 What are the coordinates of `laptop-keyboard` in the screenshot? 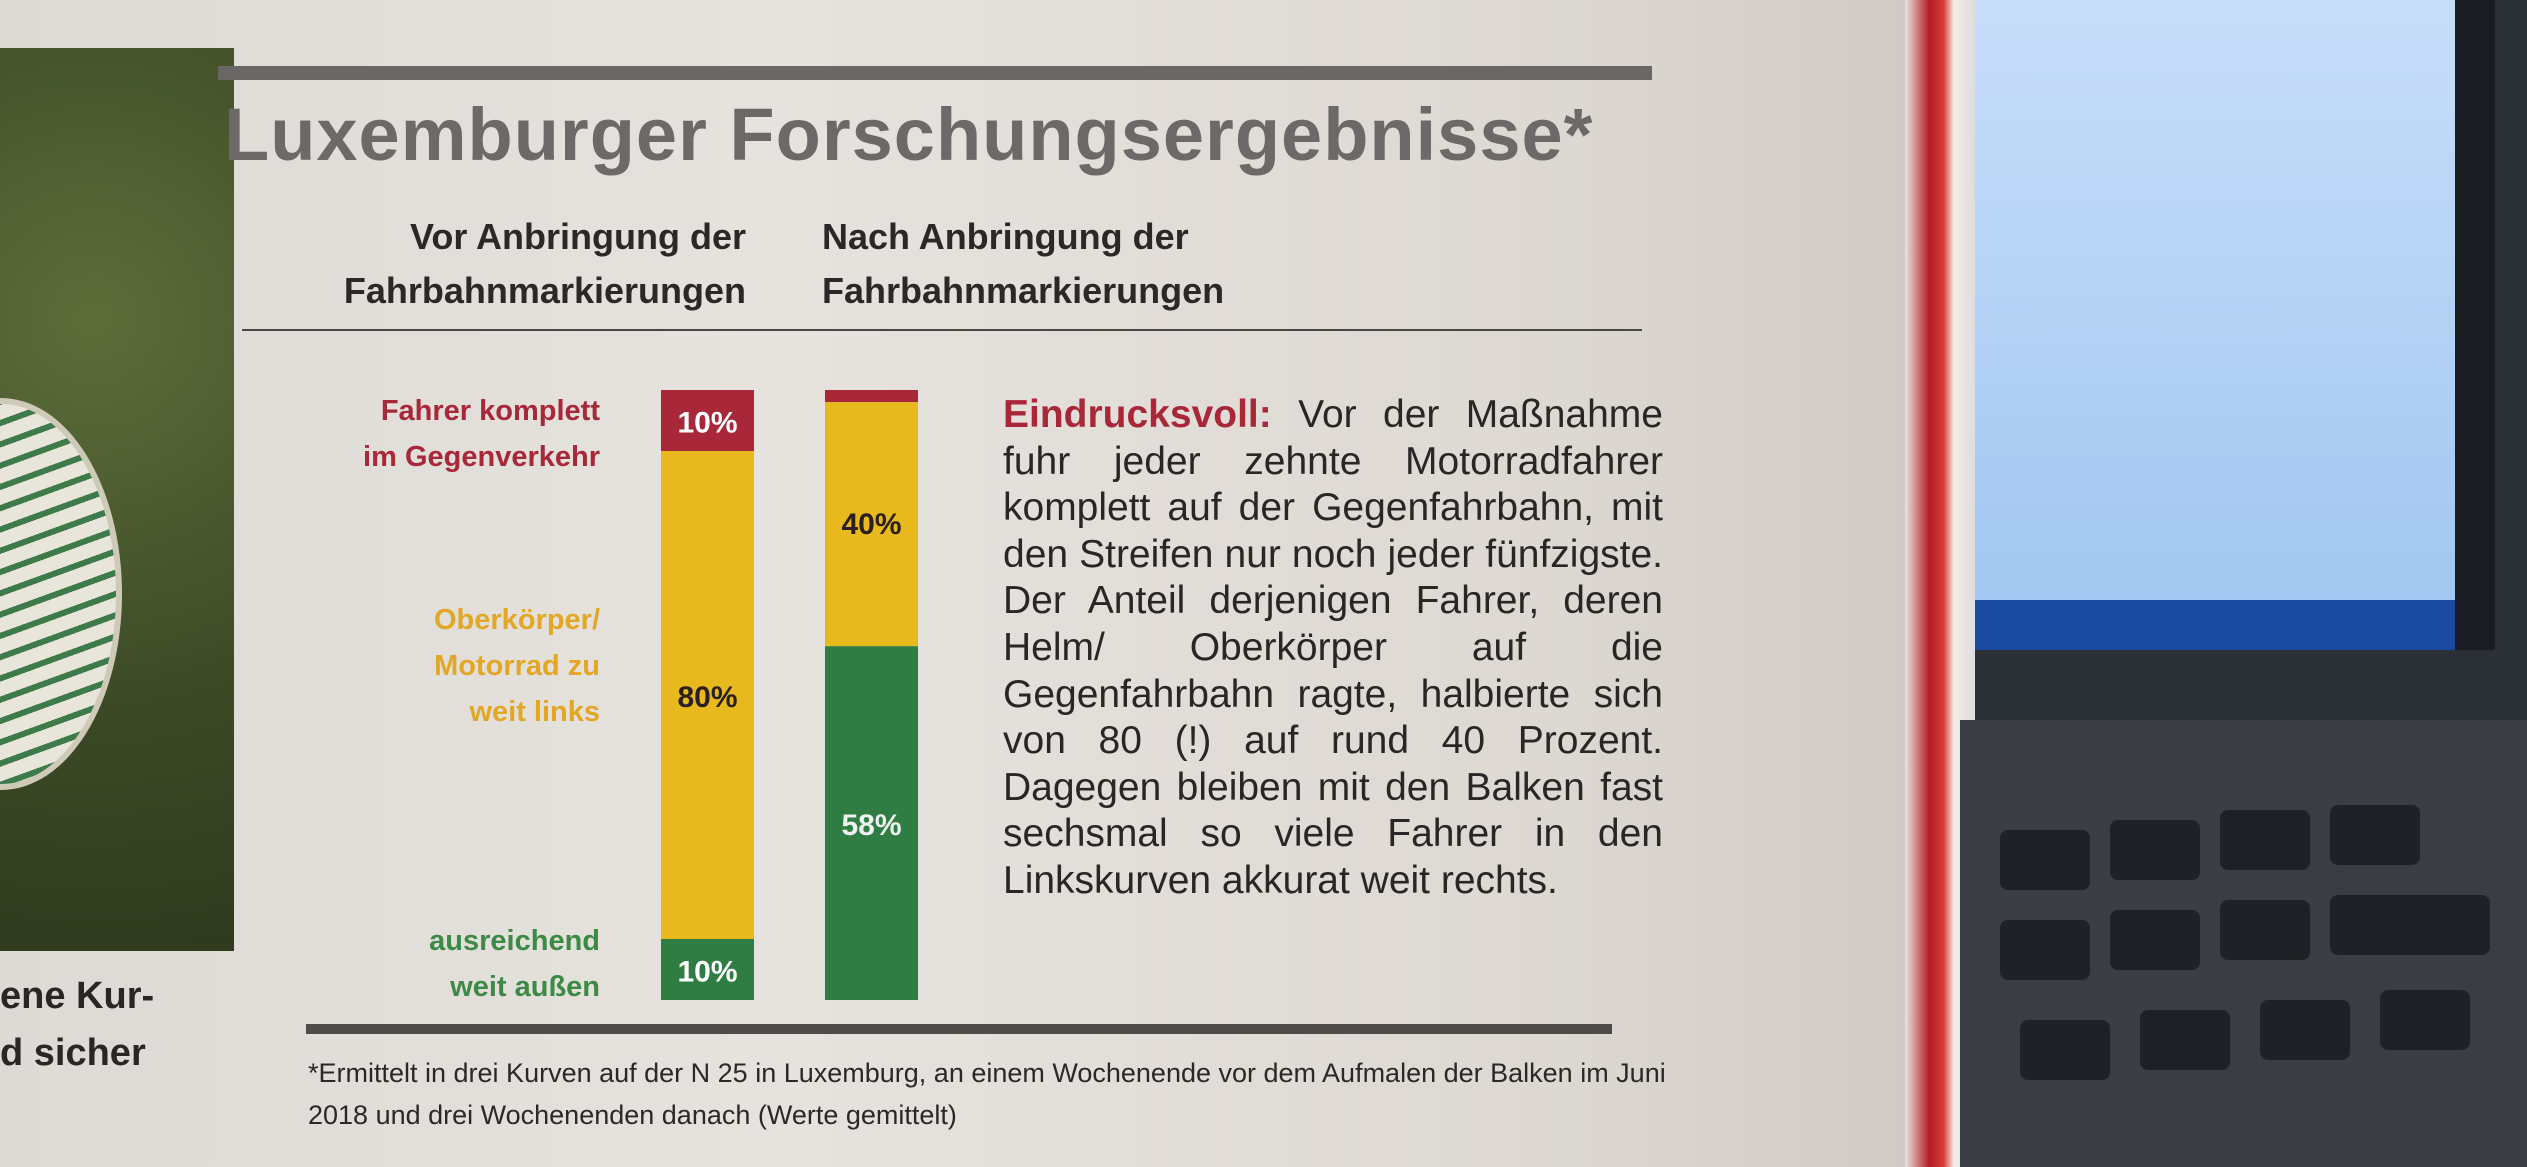 It's located at (2243, 943).